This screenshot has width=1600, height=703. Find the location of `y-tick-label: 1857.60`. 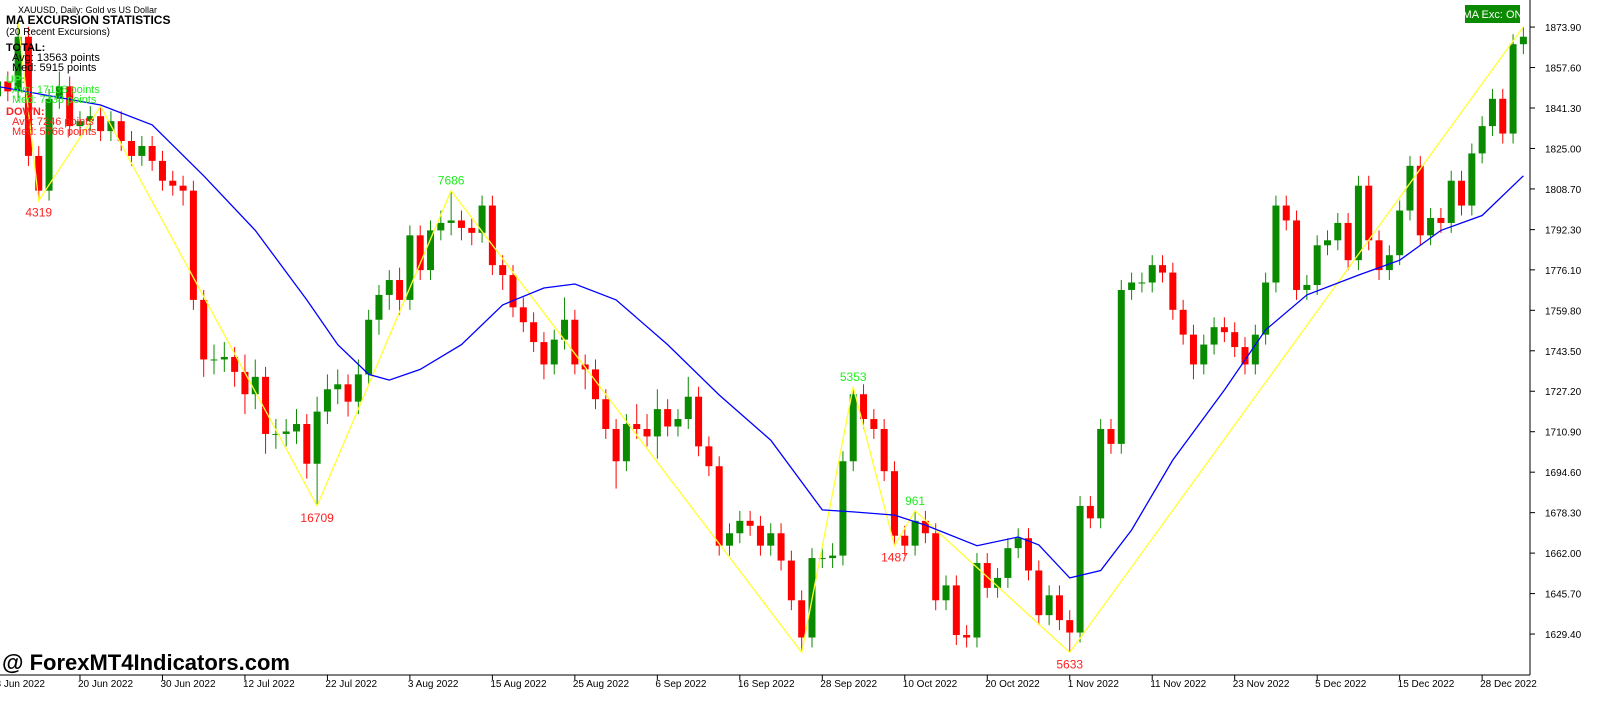

y-tick-label: 1857.60 is located at coordinates (1563, 69).